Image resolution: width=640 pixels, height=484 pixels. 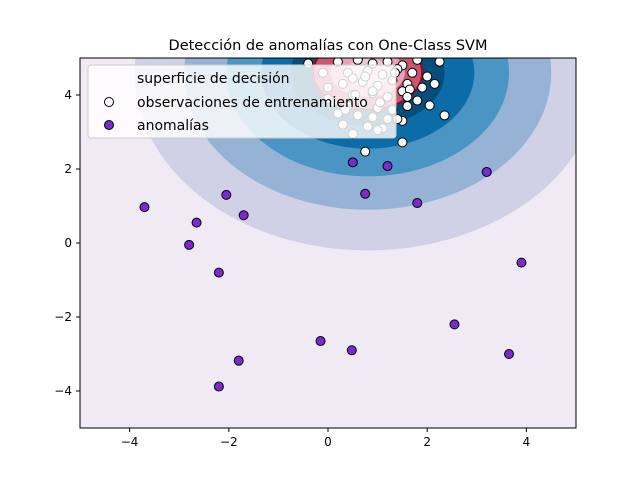 What do you see at coordinates (109, 102) in the screenshot?
I see `legend-marker-training` at bounding box center [109, 102].